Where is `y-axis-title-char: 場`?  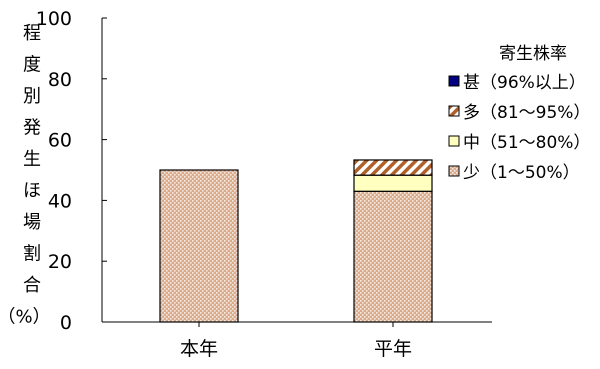 y-axis-title-char: 場 is located at coordinates (32, 222).